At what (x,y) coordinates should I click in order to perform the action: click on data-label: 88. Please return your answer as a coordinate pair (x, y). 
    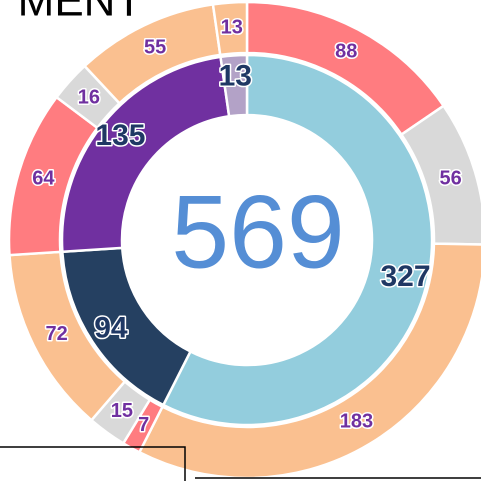
    Looking at the image, I should click on (346, 51).